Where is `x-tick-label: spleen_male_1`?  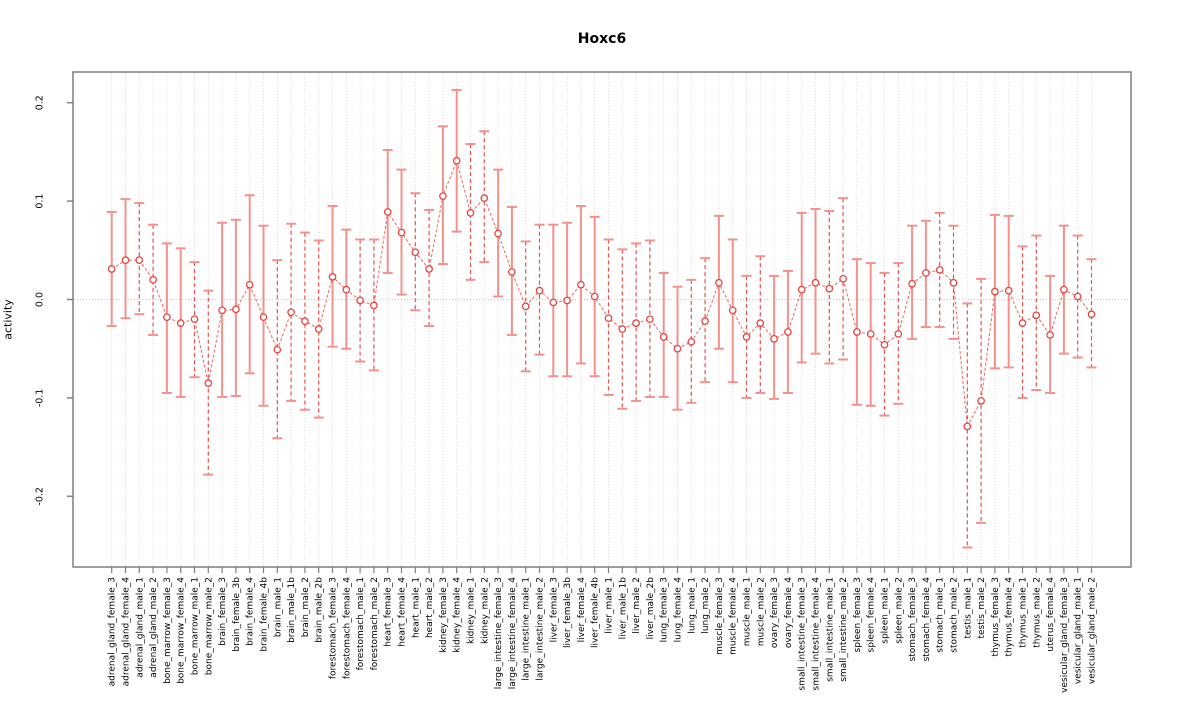
x-tick-label: spleen_male_1 is located at coordinates (886, 610).